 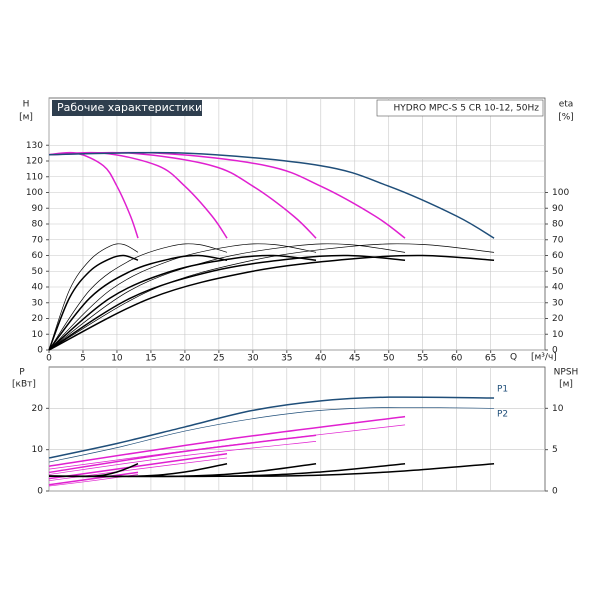 I want to click on y2-tick-label: 20, so click(x=558, y=319).